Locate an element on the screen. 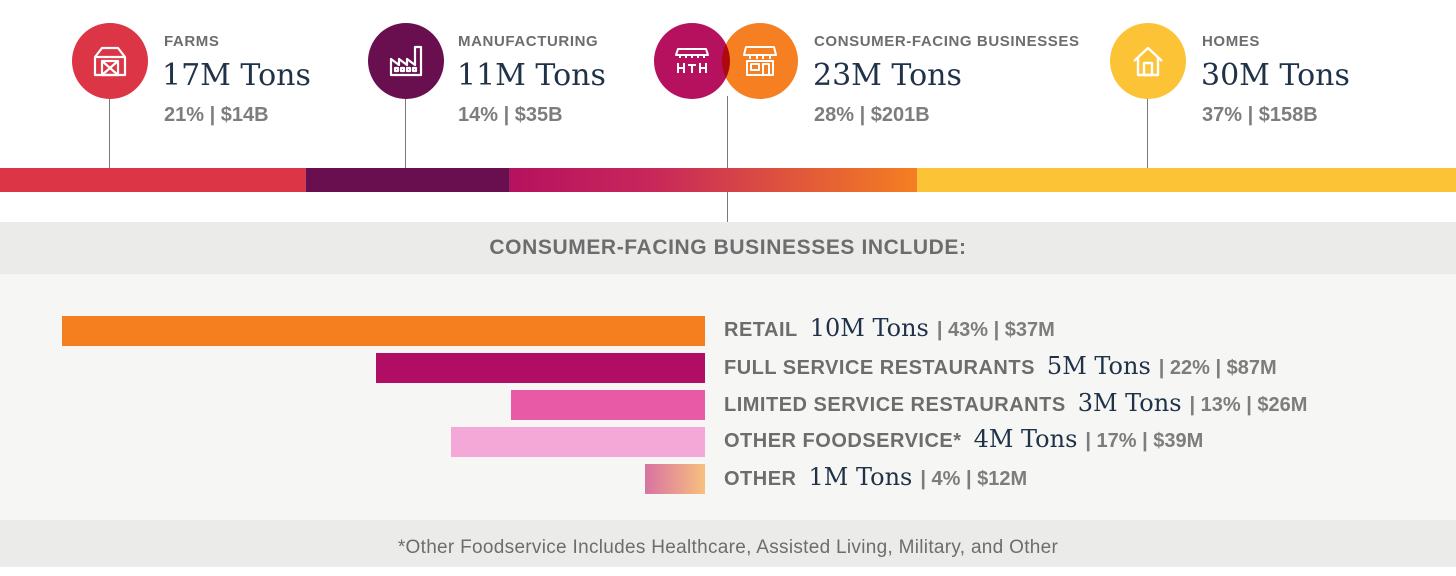 The image size is (1456, 576). limited-service-bar is located at coordinates (607, 405).